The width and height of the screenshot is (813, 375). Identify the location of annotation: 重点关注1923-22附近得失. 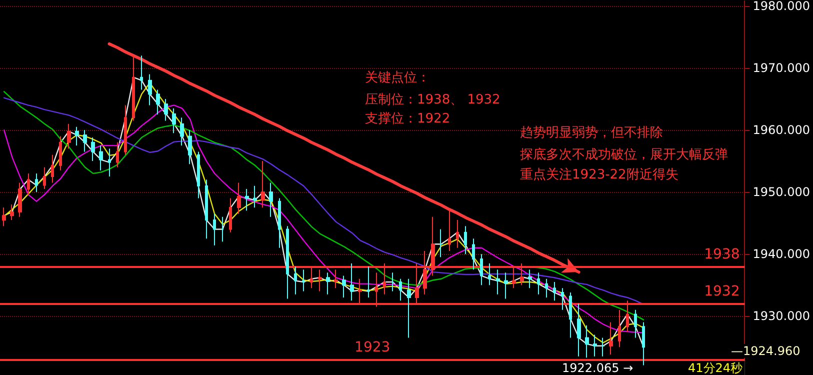
(599, 175).